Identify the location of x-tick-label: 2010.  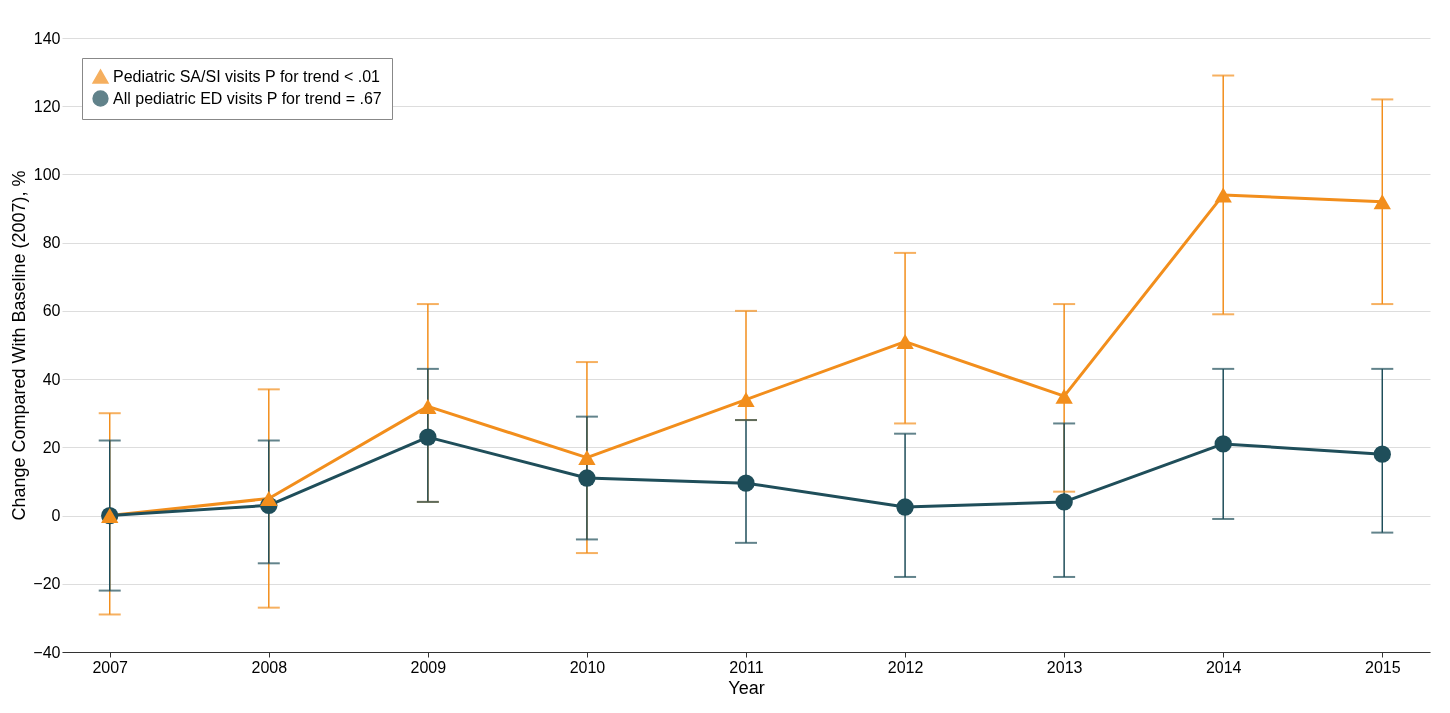
(587, 667).